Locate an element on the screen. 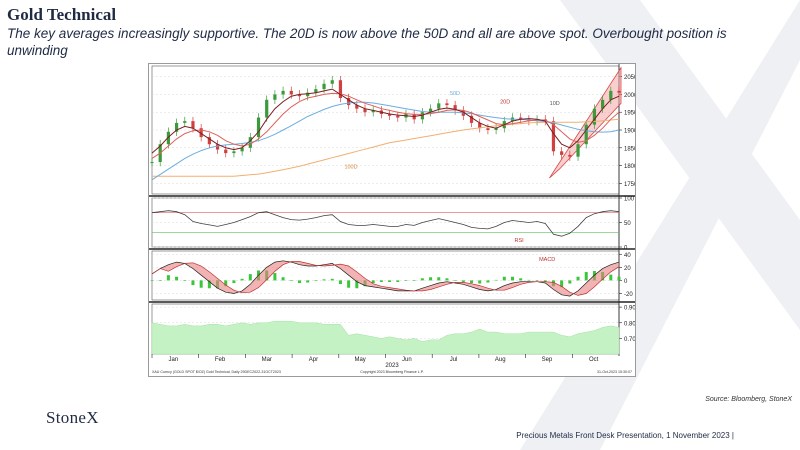 The width and height of the screenshot is (800, 450). macd-cross-fill is located at coordinates (385, 278).